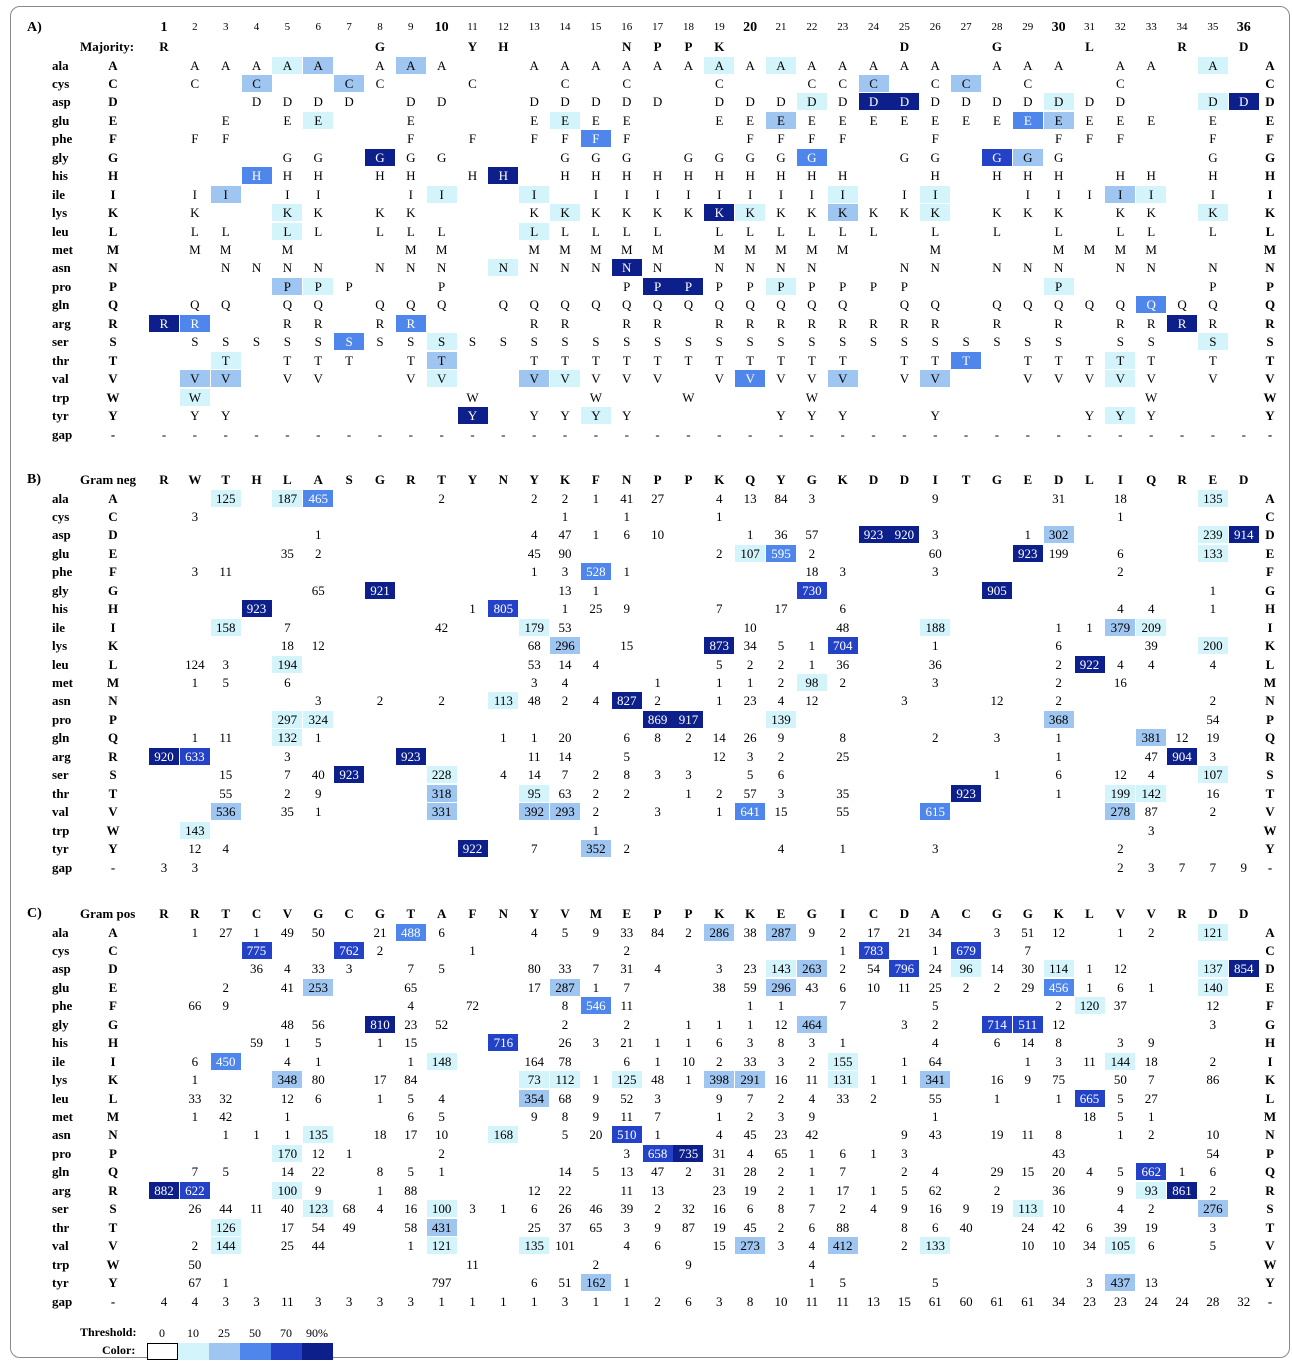 The height and width of the screenshot is (1362, 1292). I want to click on row-letter-left: K, so click(113, 646).